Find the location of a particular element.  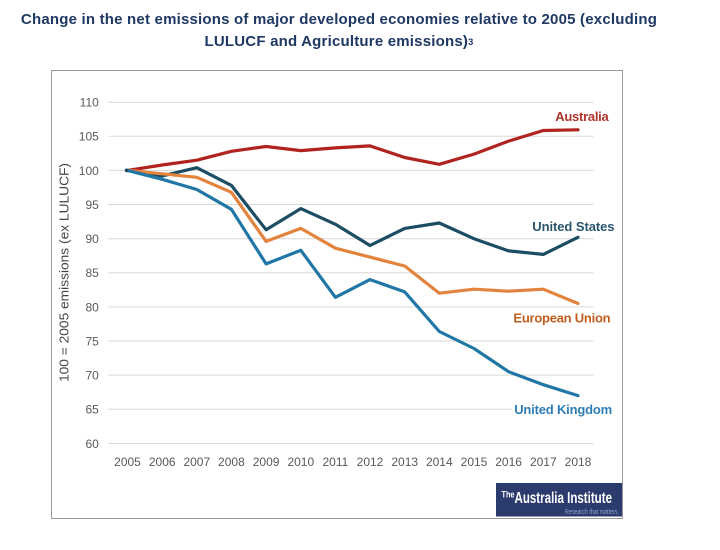

svg-text: 80 is located at coordinates (92, 307).